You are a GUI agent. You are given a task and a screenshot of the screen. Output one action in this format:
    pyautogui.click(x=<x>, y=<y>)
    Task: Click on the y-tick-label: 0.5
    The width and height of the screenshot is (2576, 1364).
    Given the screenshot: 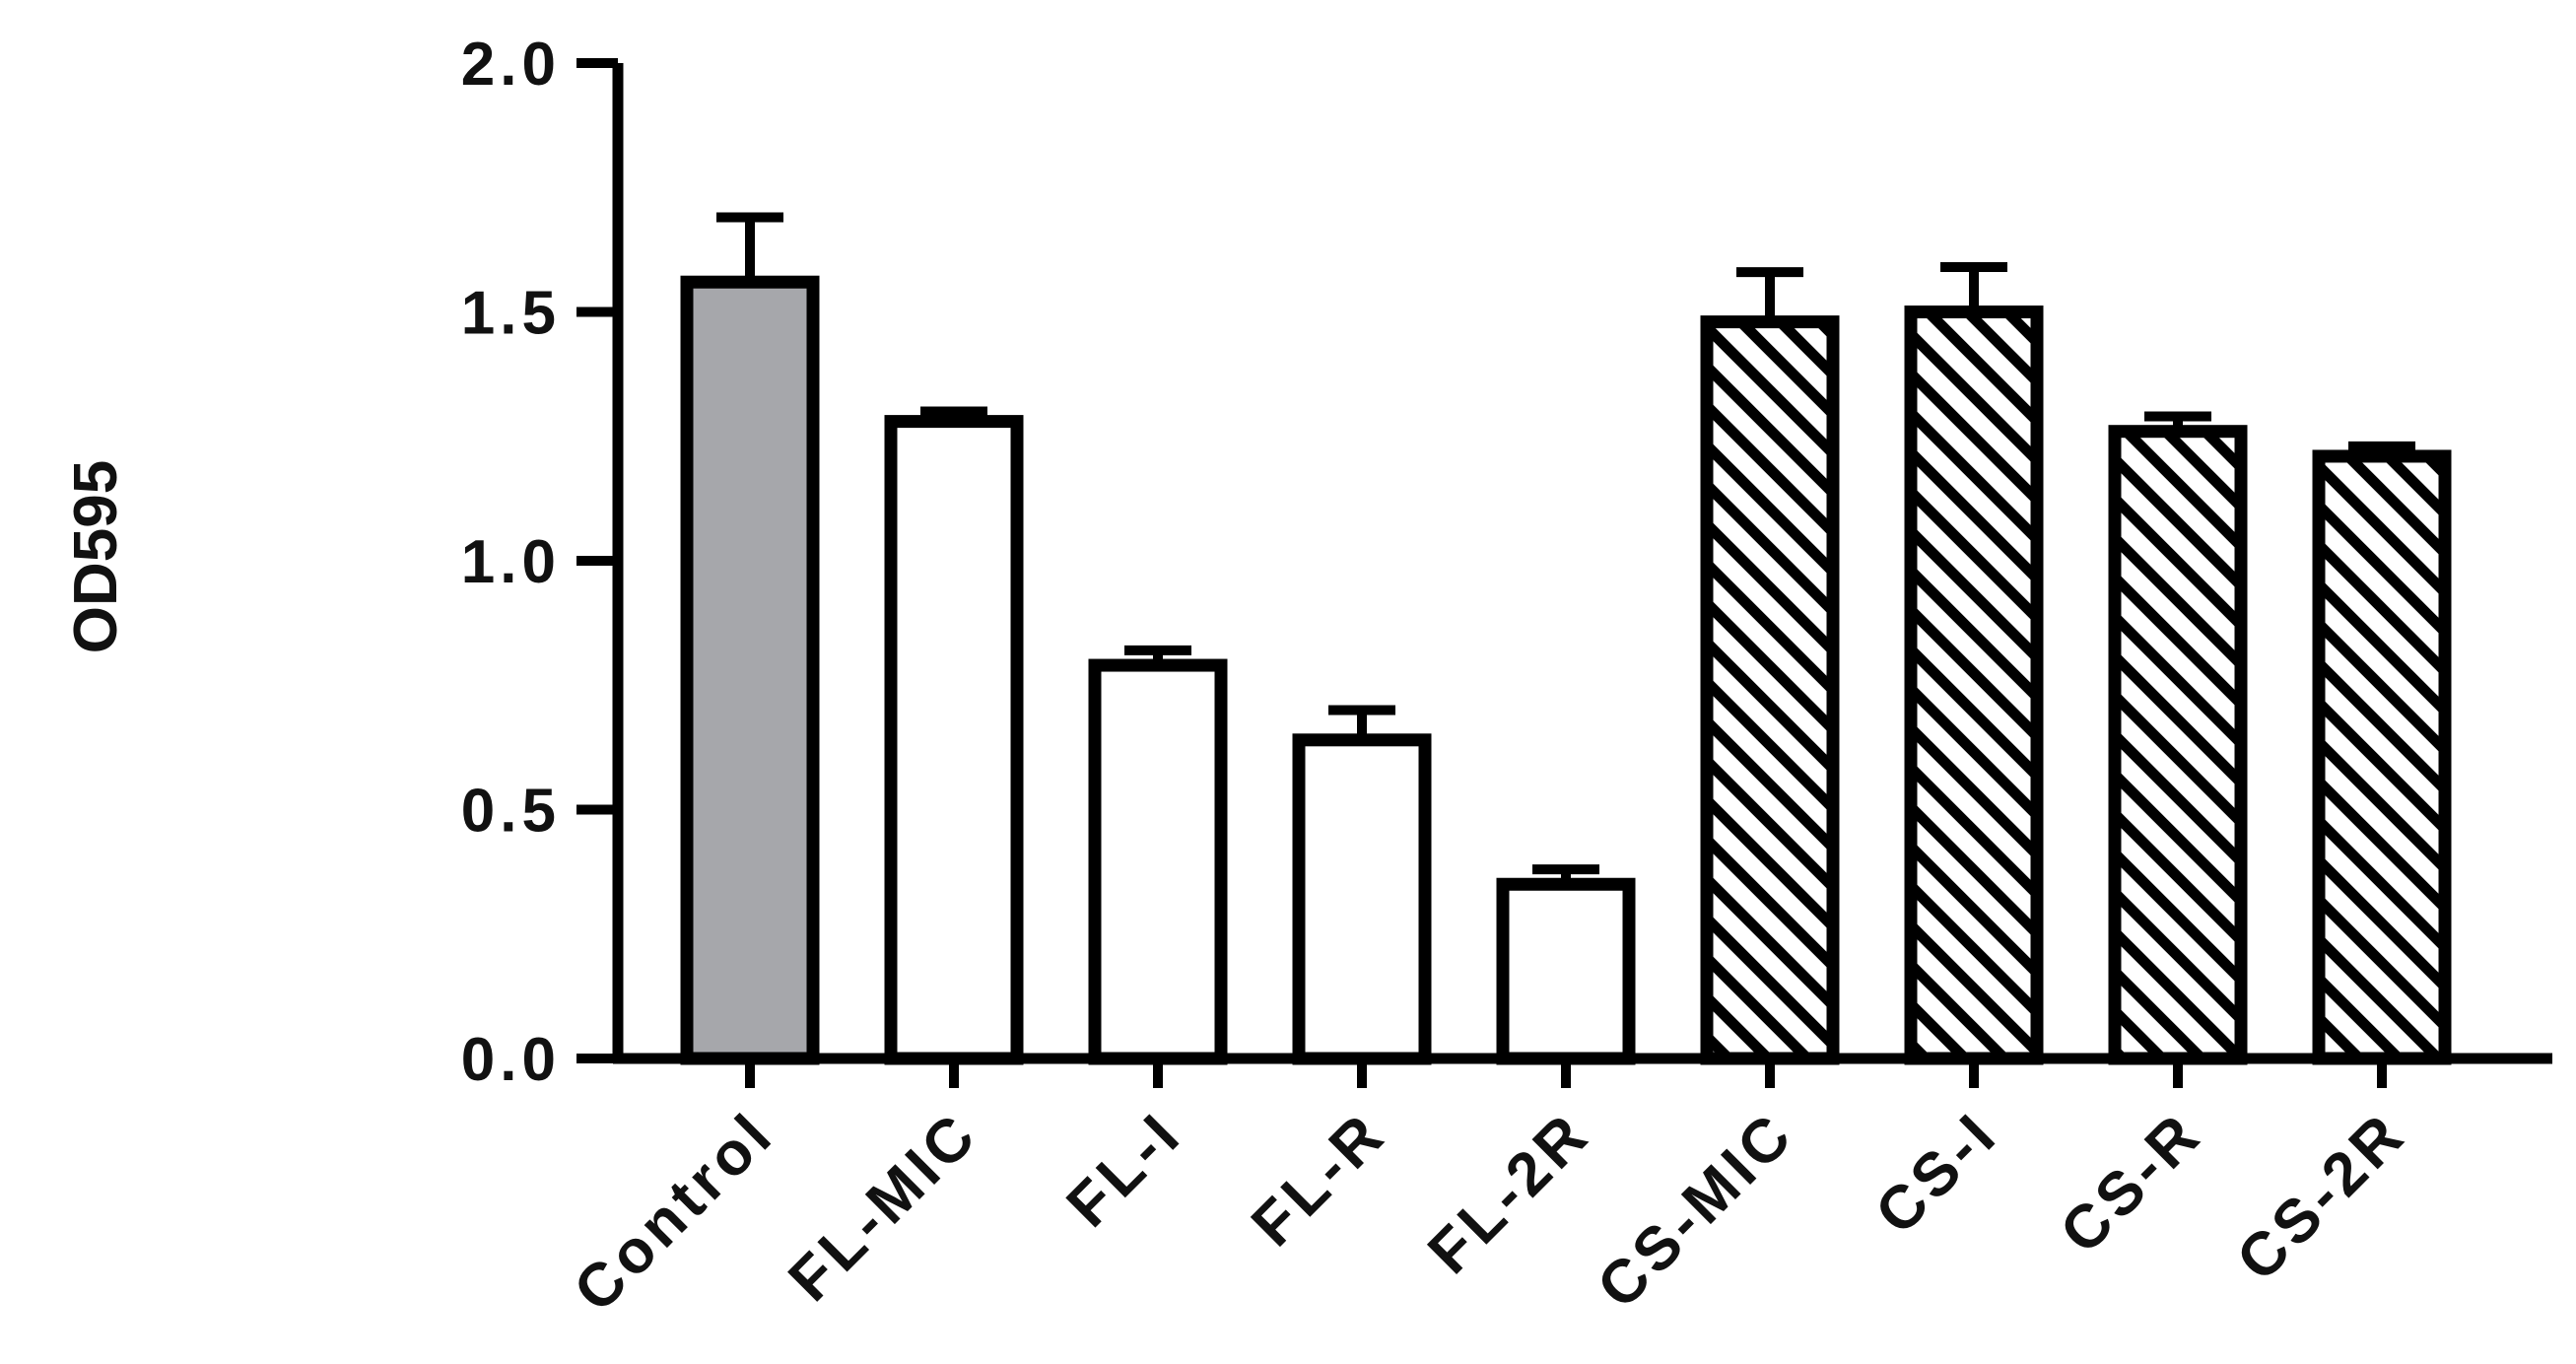 What is the action you would take?
    pyautogui.click(x=511, y=812)
    